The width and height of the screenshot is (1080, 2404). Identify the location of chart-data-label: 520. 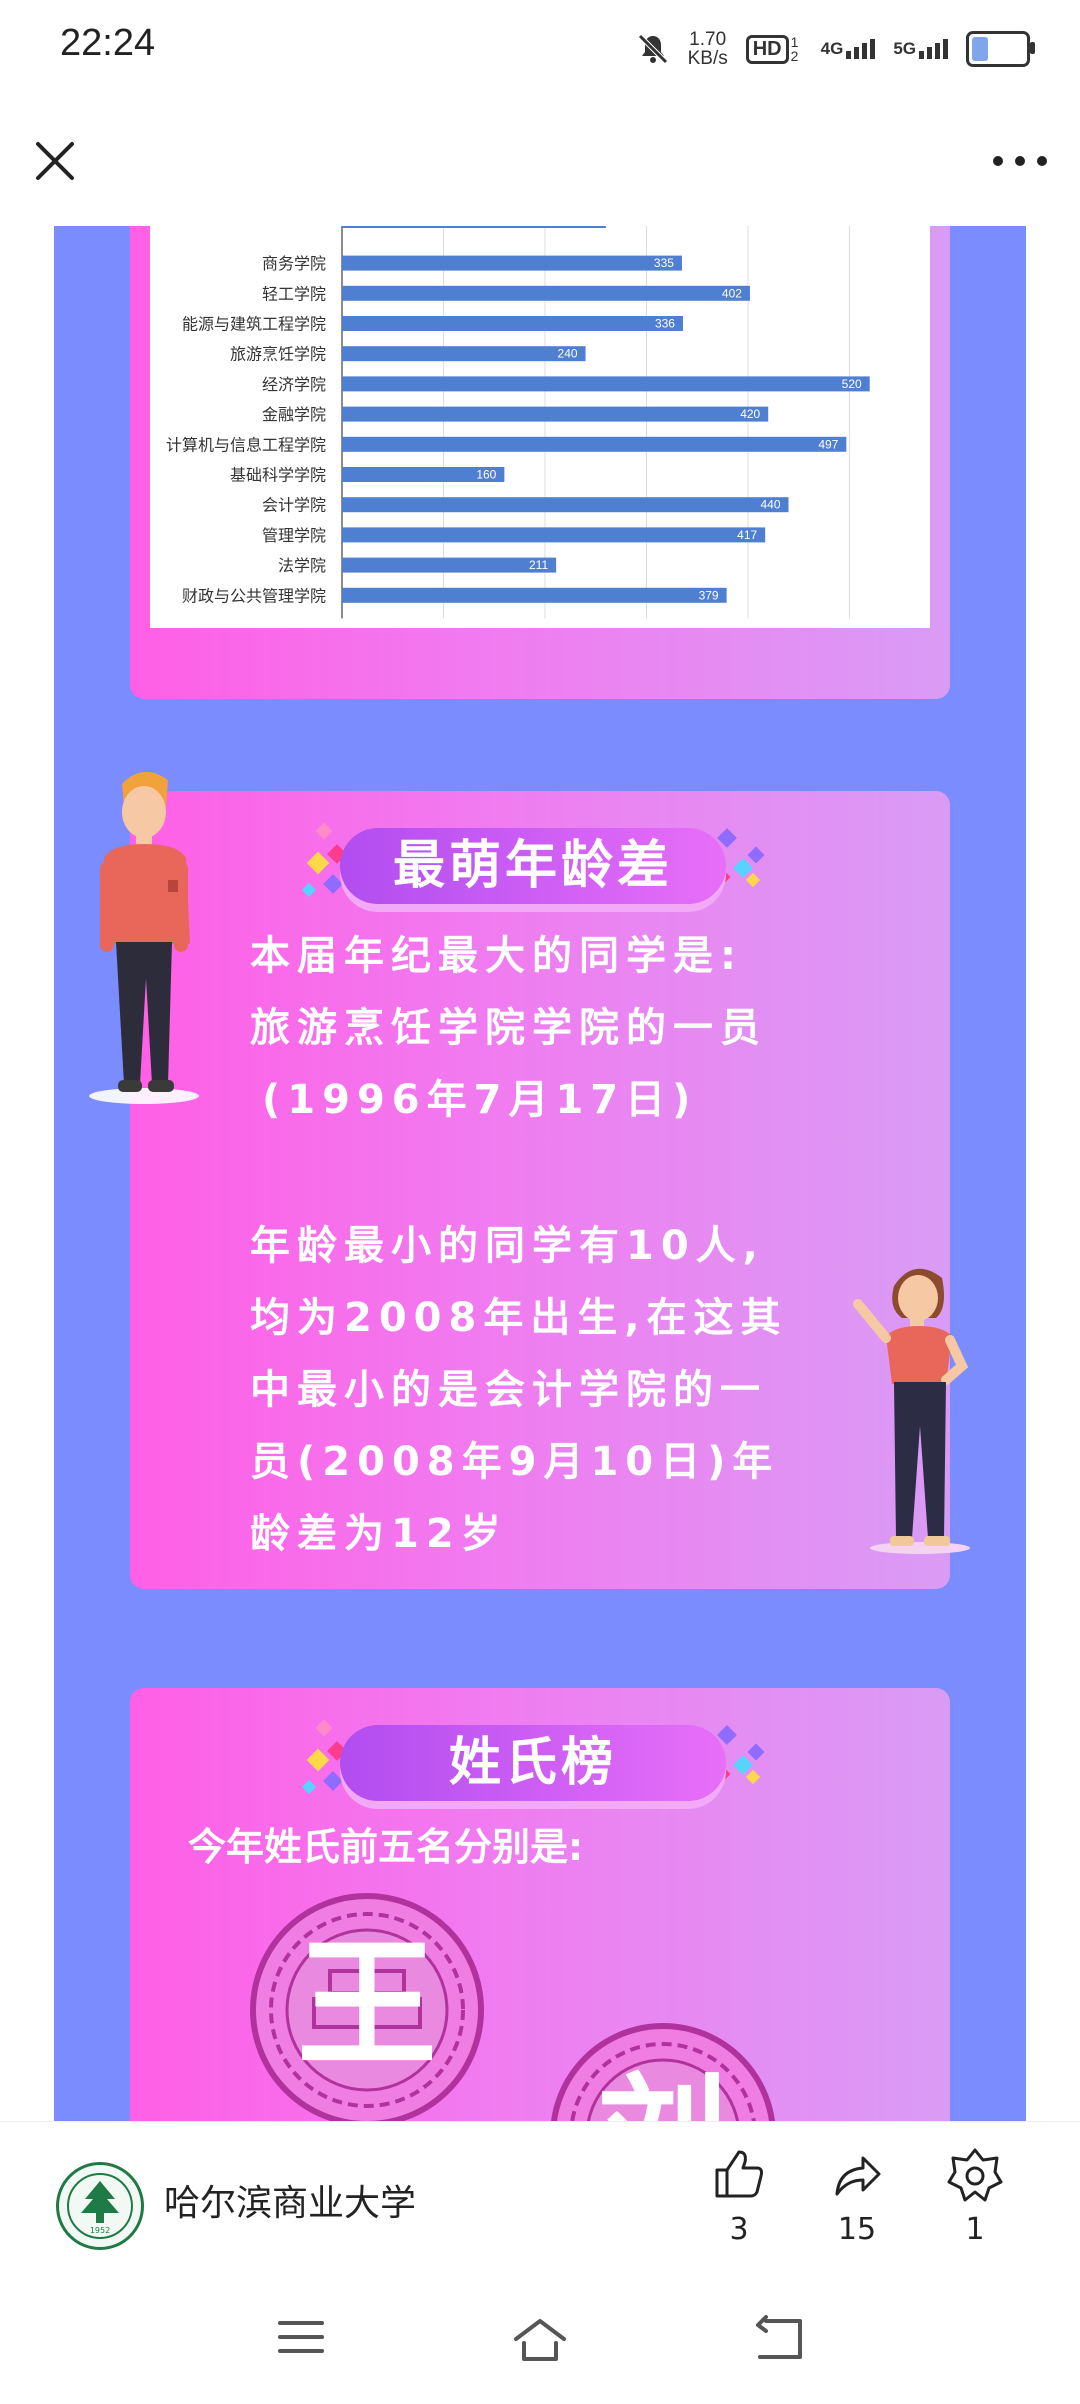
(852, 384).